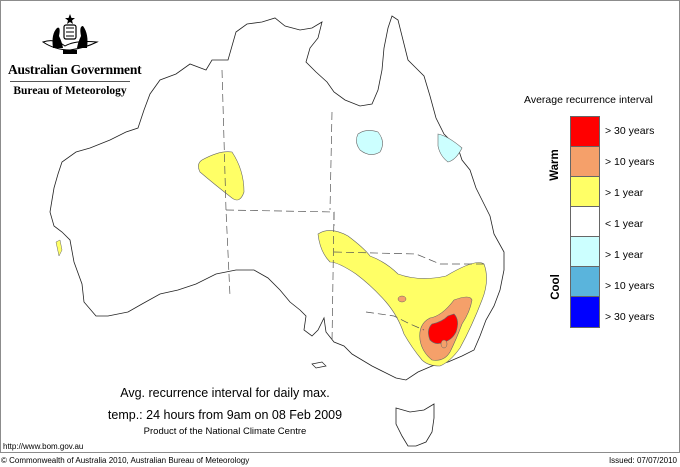 This screenshot has height=467, width=680. What do you see at coordinates (70, 91) in the screenshot?
I see `bureau-name: Bureau of Meteorology` at bounding box center [70, 91].